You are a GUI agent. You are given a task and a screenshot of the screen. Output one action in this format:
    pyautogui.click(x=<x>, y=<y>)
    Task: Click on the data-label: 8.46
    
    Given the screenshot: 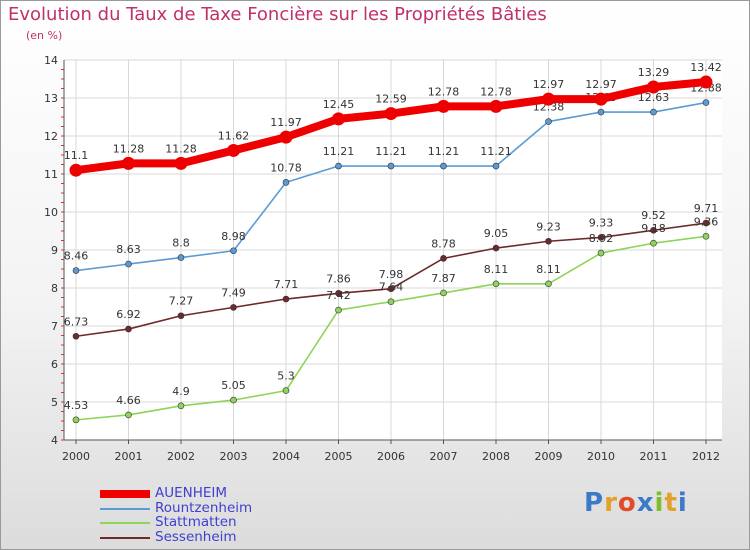 What is the action you would take?
    pyautogui.click(x=76, y=256)
    